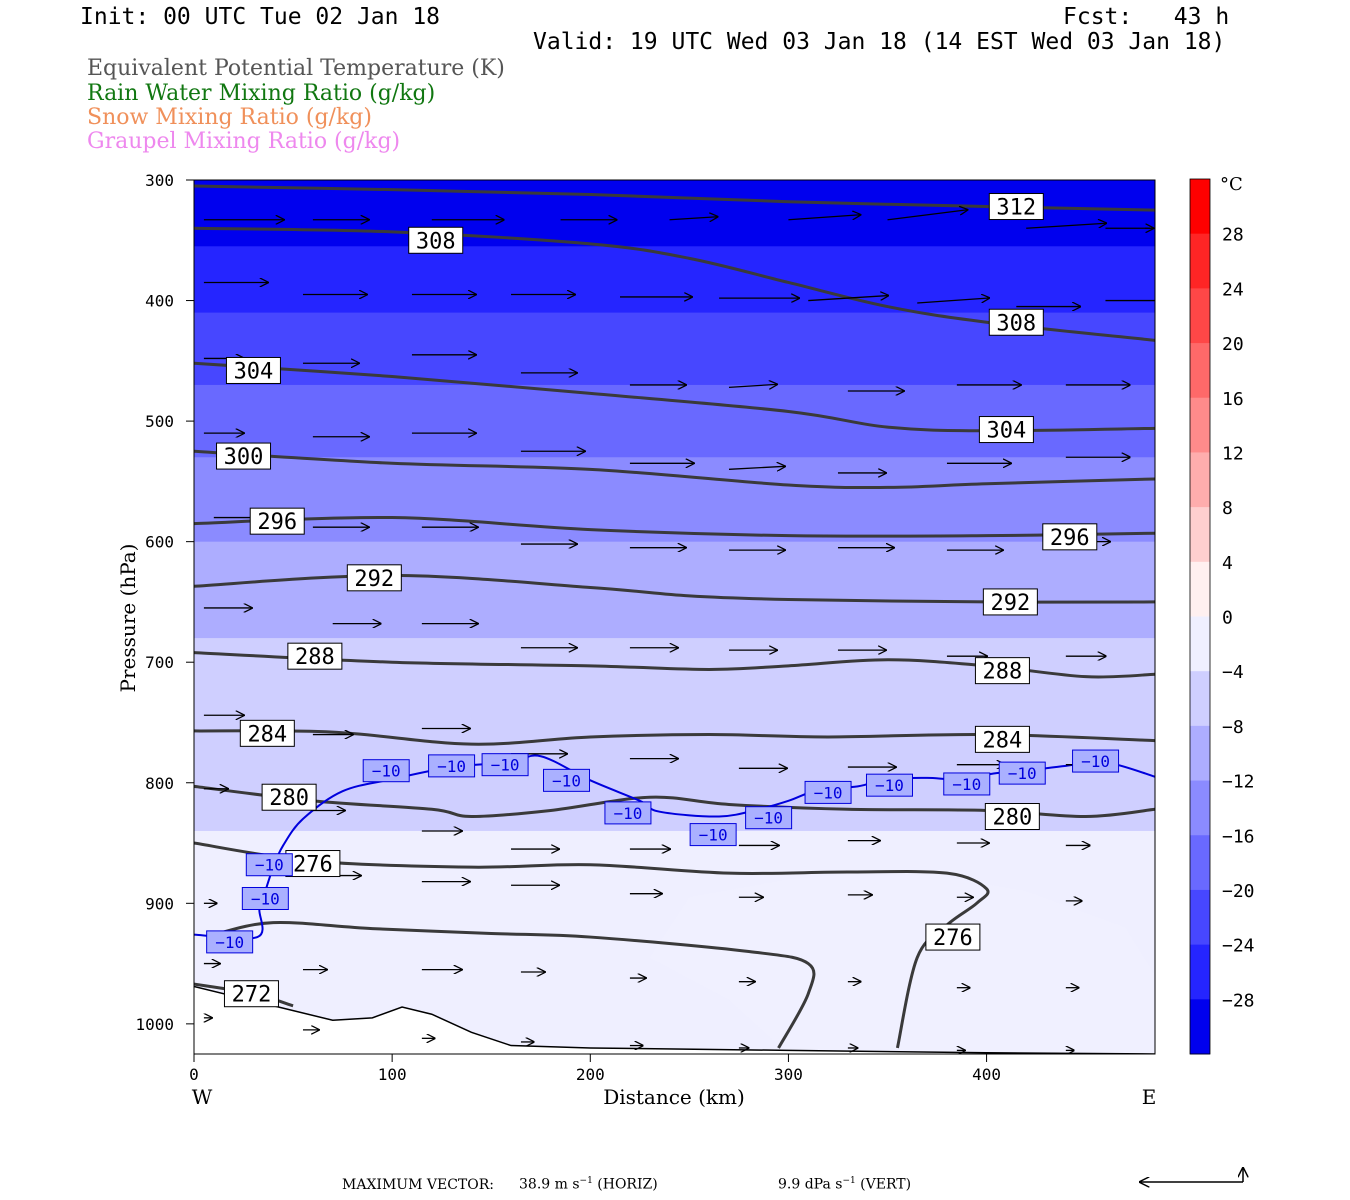 This screenshot has width=1350, height=1200. I want to click on colorbar-tick-label: 12, so click(1233, 453).